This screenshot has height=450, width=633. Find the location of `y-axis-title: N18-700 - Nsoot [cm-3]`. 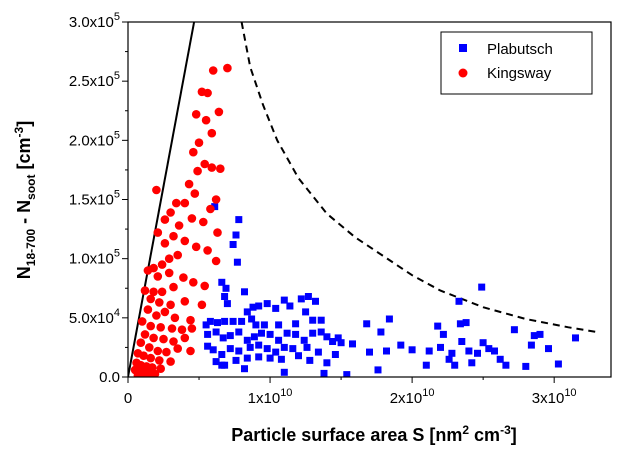

y-axis-title: N18-700 - Nsoot [cm-3] is located at coordinates (25, 200).